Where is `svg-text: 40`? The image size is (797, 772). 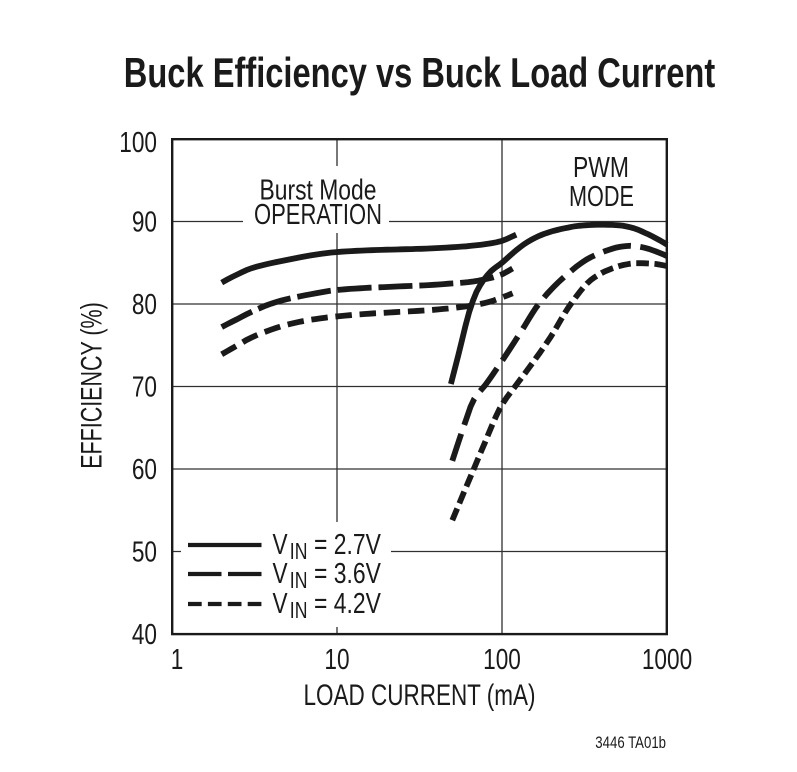
svg-text: 40 is located at coordinates (144, 633).